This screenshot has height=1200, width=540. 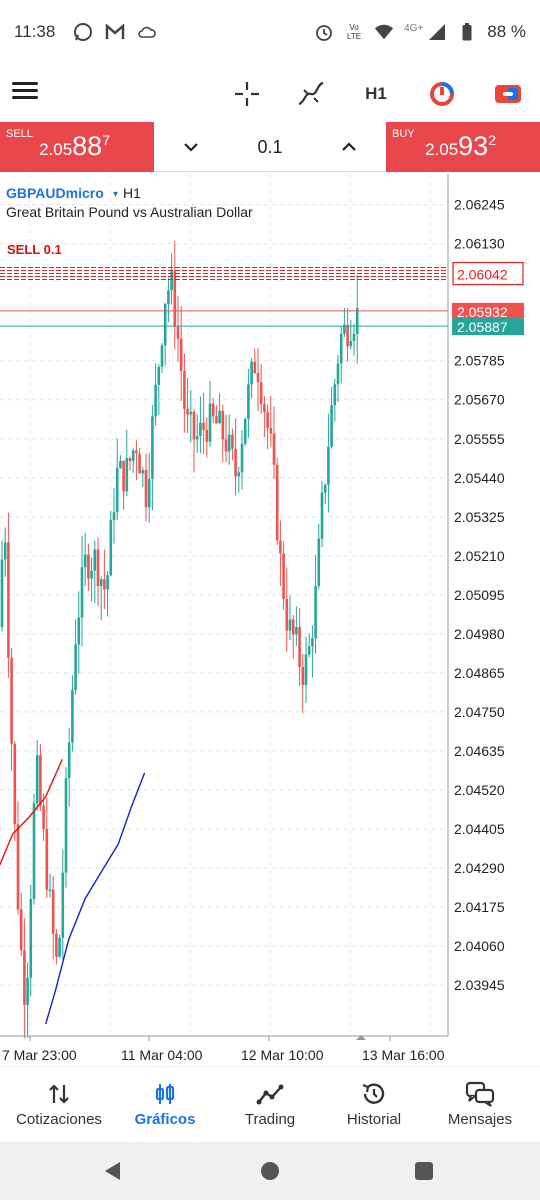 I want to click on wifi-icon, so click(x=384, y=32).